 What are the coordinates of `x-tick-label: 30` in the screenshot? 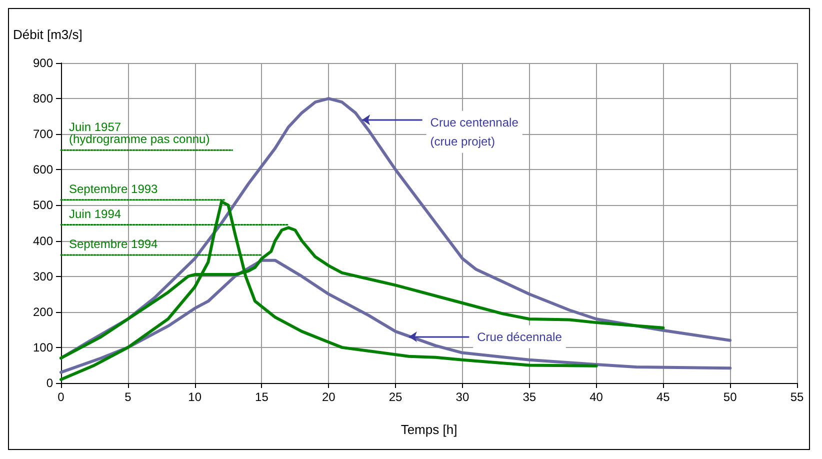 It's located at (463, 397).